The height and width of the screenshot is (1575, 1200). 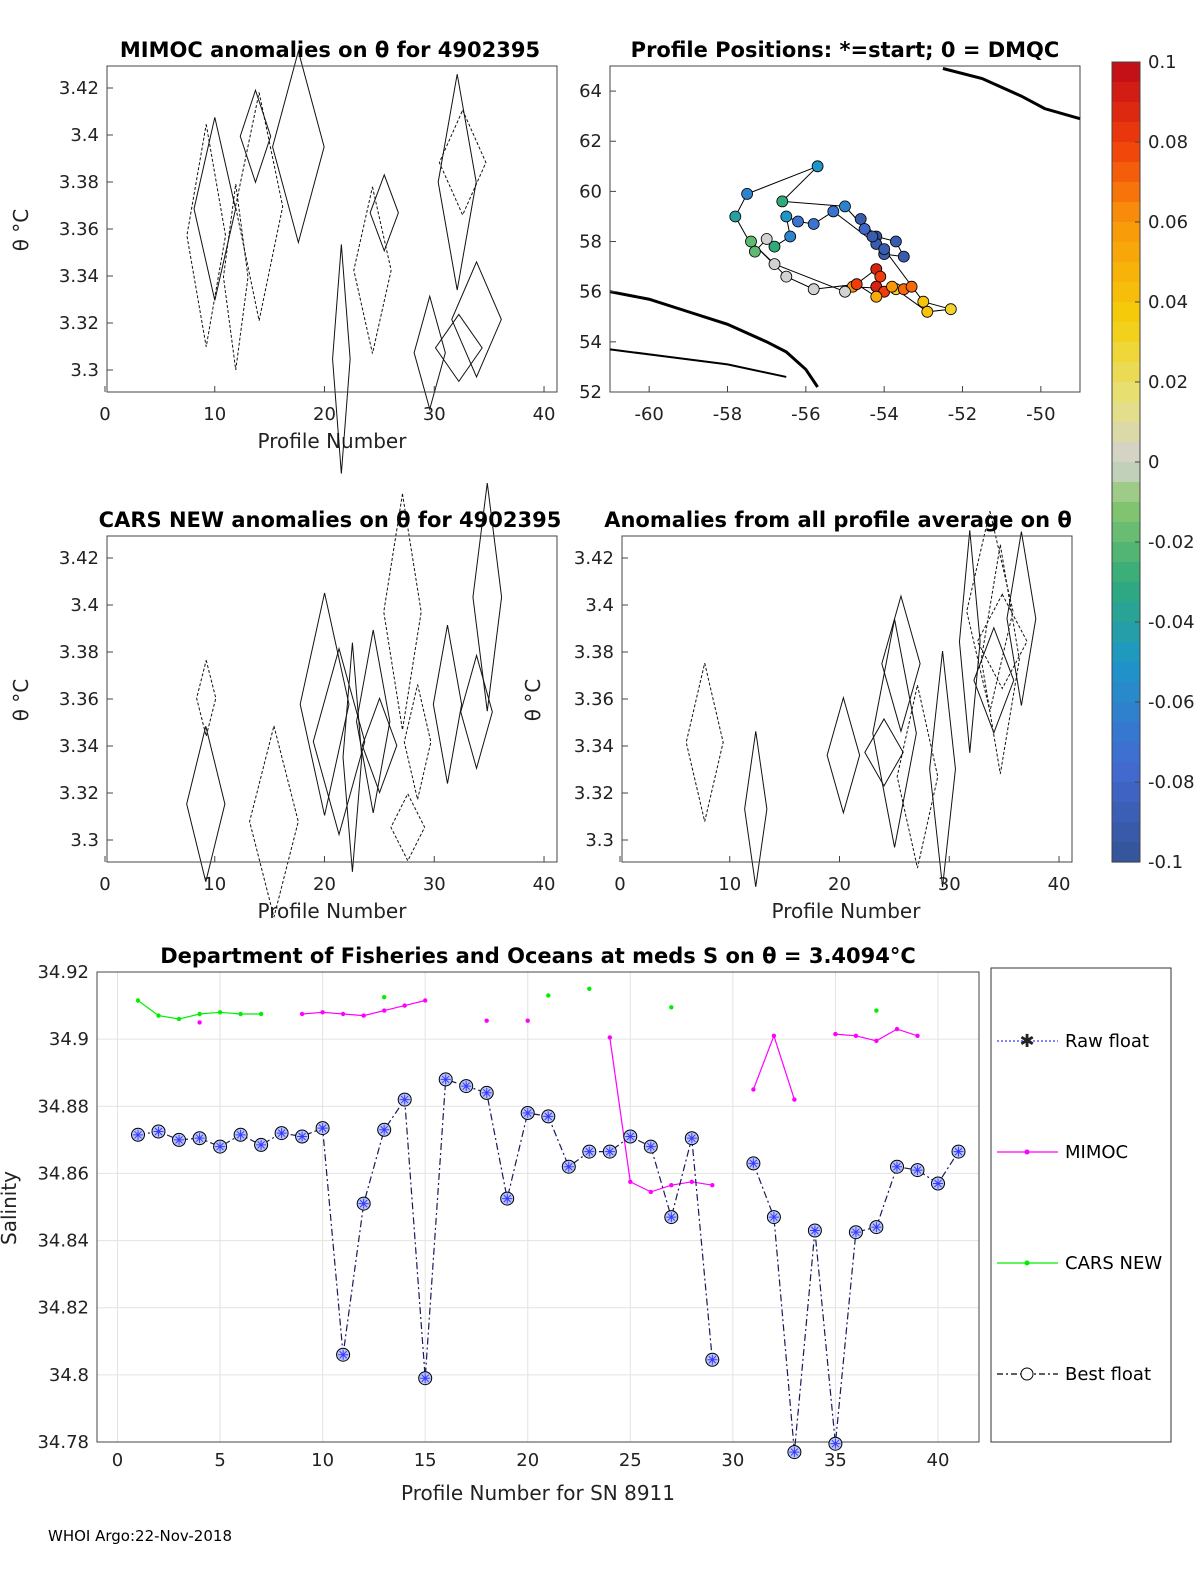 I want to click on colorbar-tick-label: 0.06, so click(x=1168, y=222).